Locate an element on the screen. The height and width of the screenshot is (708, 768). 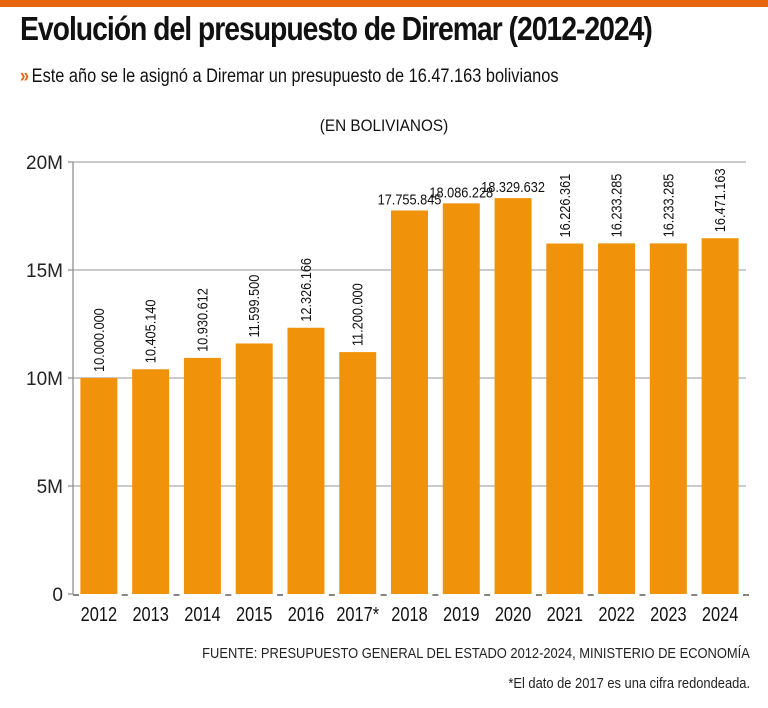
double-chevron-right-icon: » is located at coordinates (24, 76).